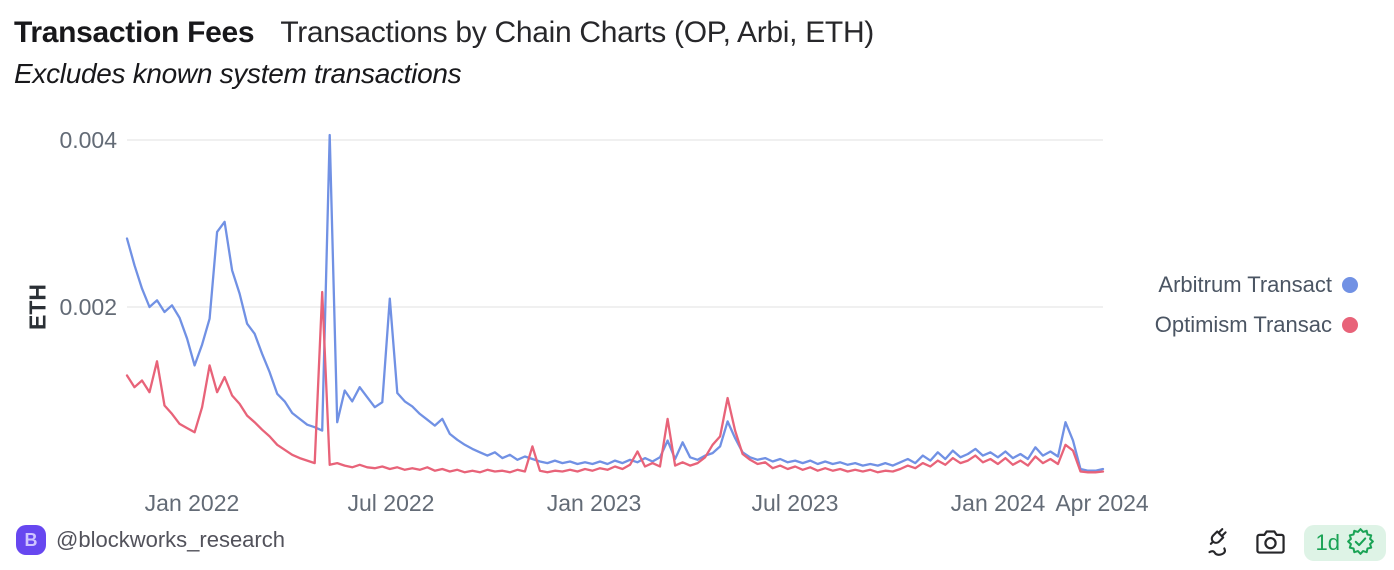  Describe the element at coordinates (1243, 324) in the screenshot. I see `legend-label-optimism: Optimism Transac` at that location.